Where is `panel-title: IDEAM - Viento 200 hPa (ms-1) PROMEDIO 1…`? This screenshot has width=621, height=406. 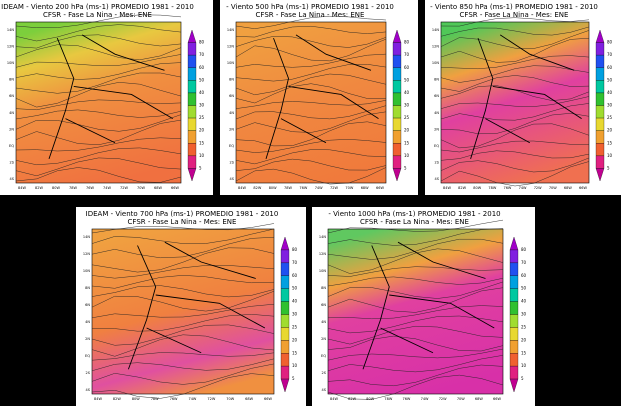
panel-title: IDEAM - Viento 200 hPa (ms-1) PROMEDIO 1… is located at coordinates (97, 7).